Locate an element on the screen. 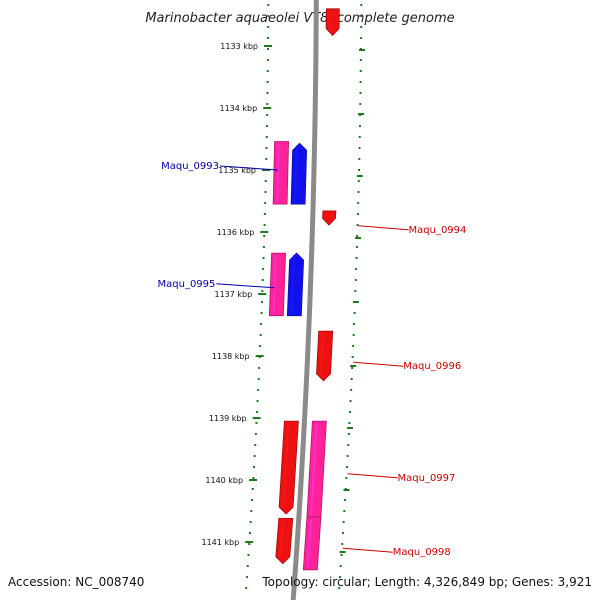  genome-backbone is located at coordinates (304, 300).